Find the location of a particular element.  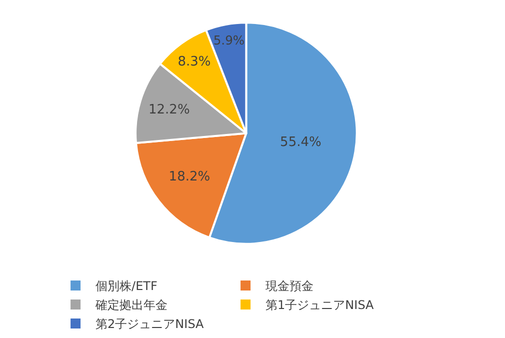

data-label: 5.9% is located at coordinates (229, 41).